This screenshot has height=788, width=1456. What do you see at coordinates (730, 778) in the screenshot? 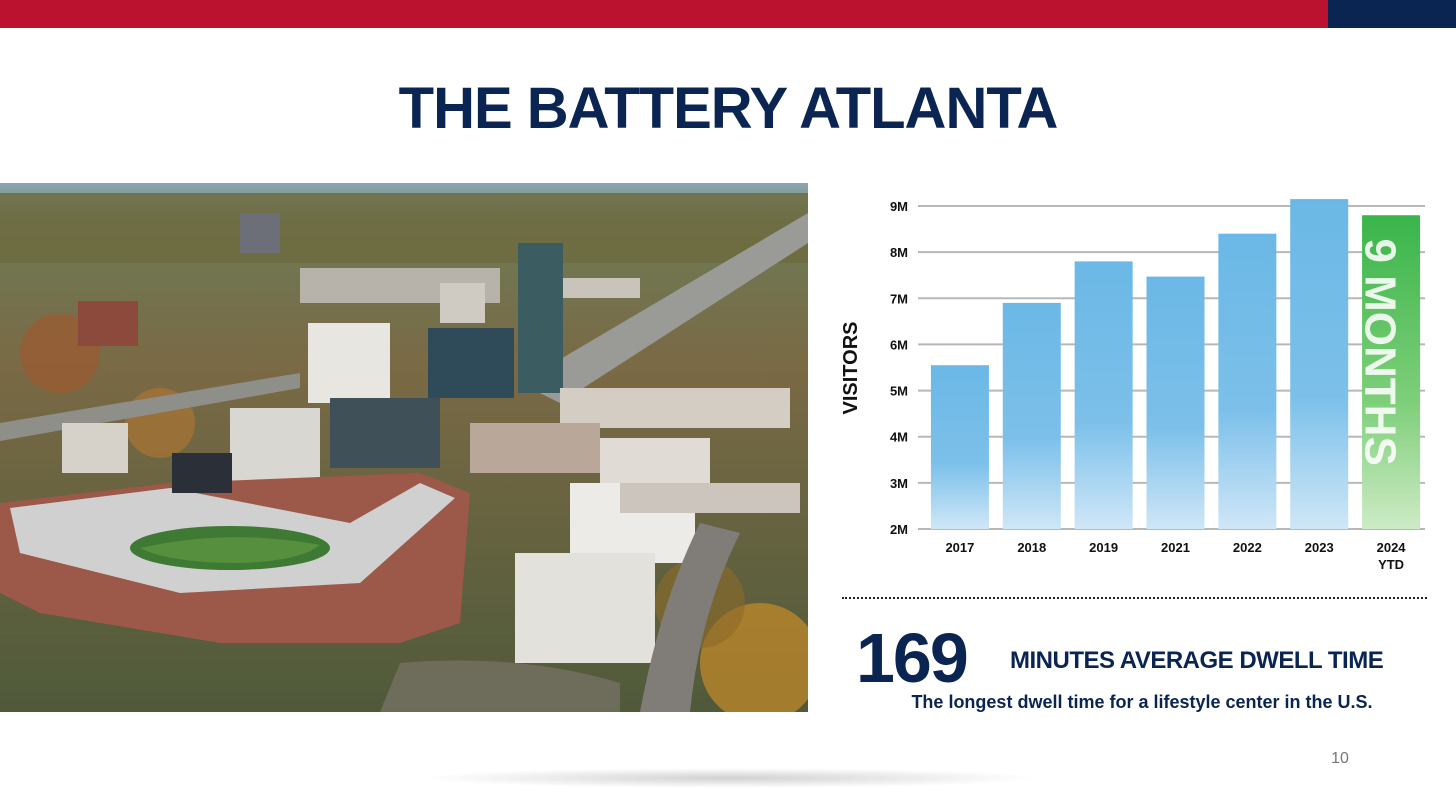
I see `slide-shadow` at bounding box center [730, 778].